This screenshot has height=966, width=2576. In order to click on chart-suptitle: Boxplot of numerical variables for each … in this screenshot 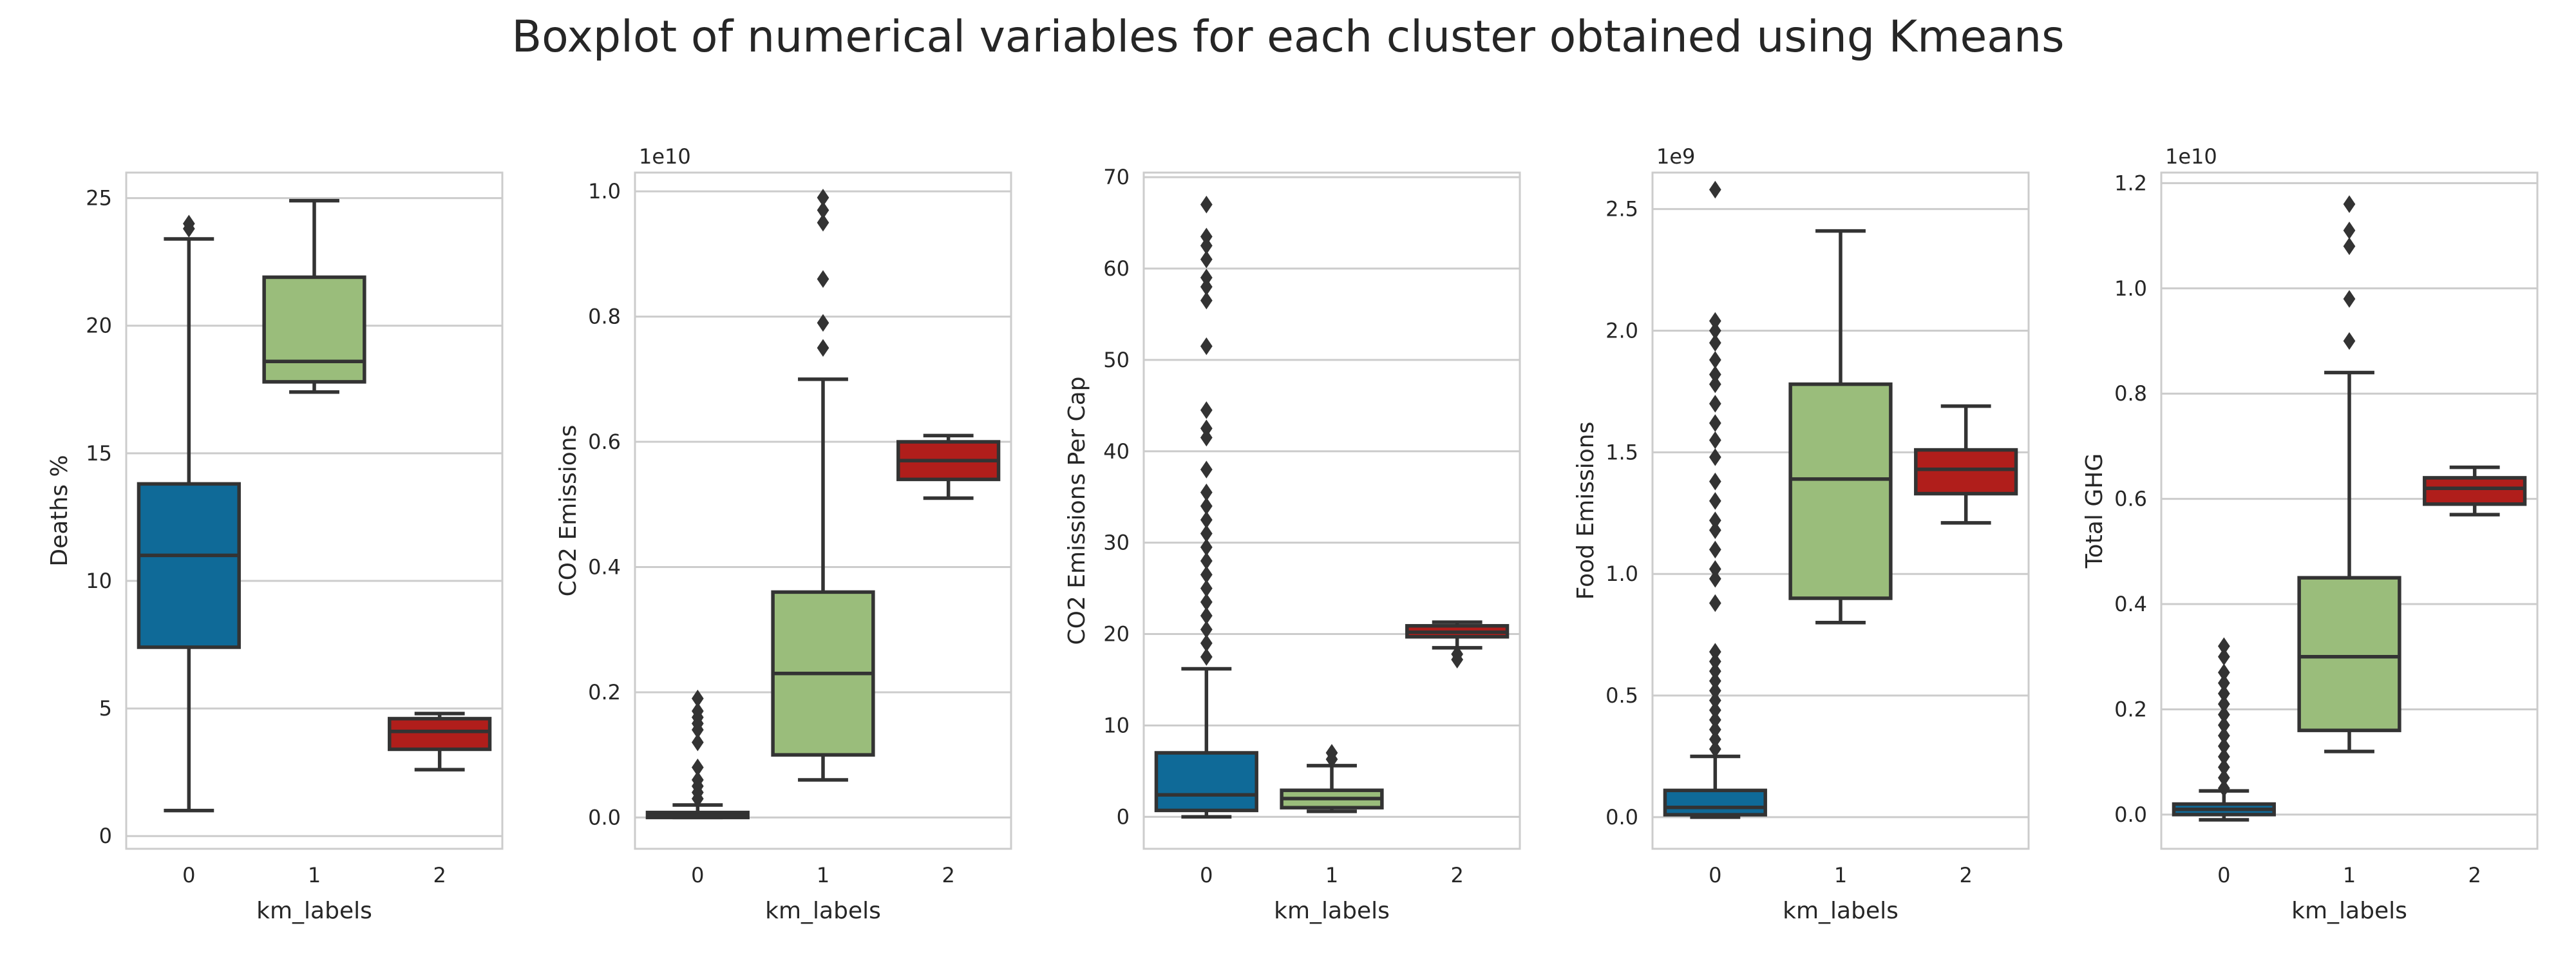, I will do `click(1288, 37)`.